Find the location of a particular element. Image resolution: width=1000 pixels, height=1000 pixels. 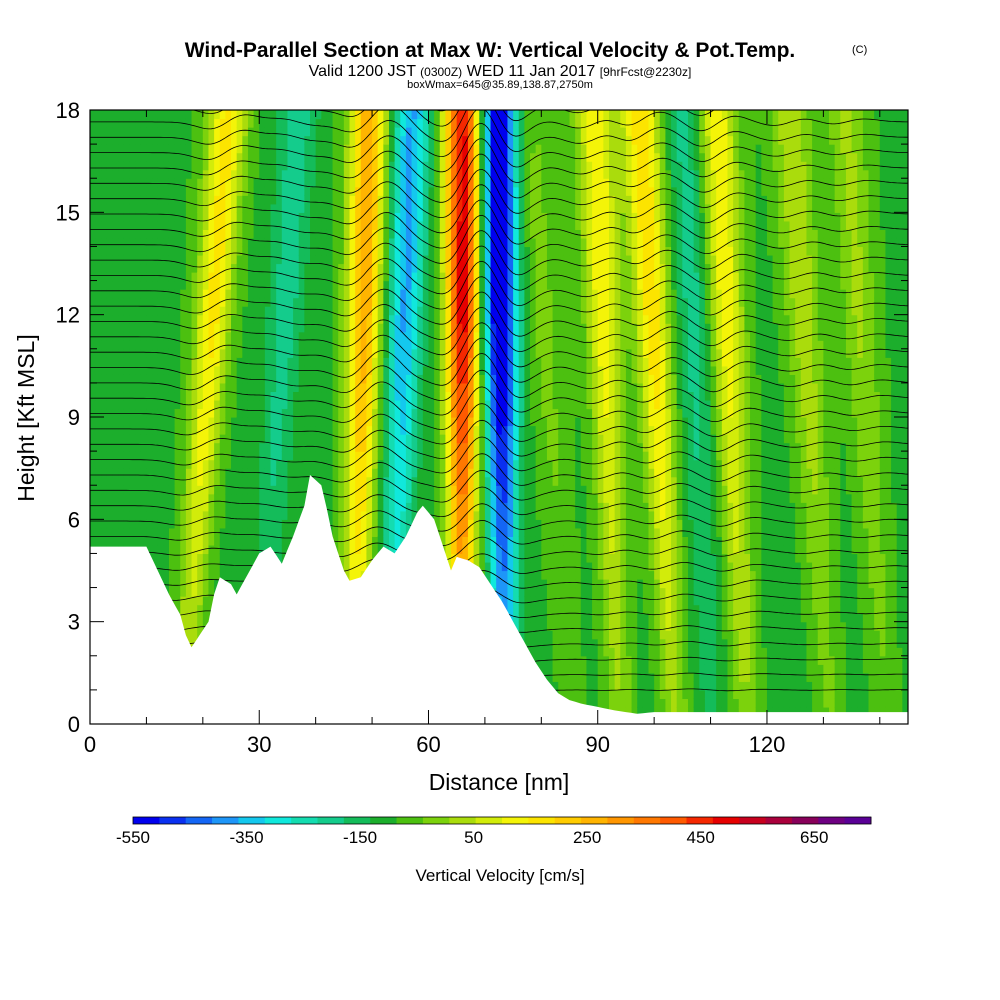

y-tick-label: 18 is located at coordinates (68, 110).